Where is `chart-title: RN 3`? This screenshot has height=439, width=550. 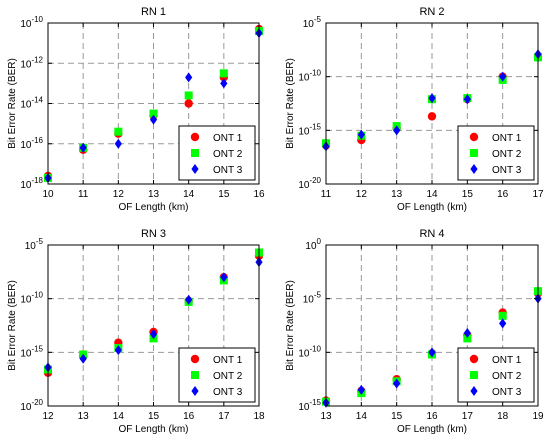 chart-title: RN 3 is located at coordinates (153, 234).